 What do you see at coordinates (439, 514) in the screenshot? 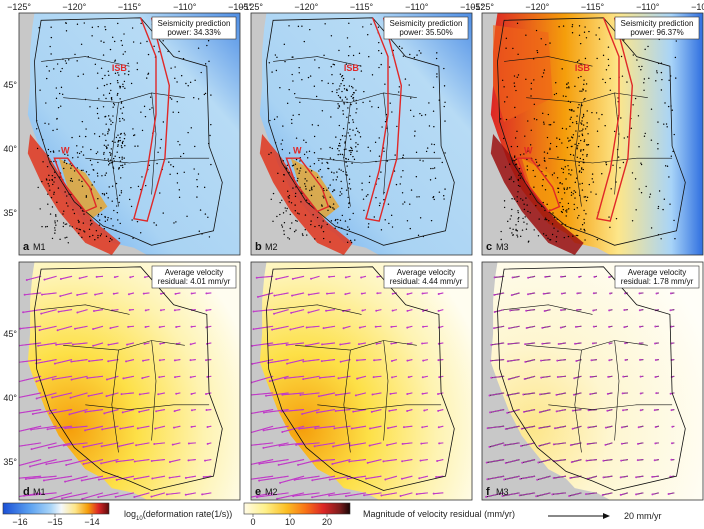
I see `colorbar-velocity-label: Magnitude of velocity residual (mm/yr)` at bounding box center [439, 514].